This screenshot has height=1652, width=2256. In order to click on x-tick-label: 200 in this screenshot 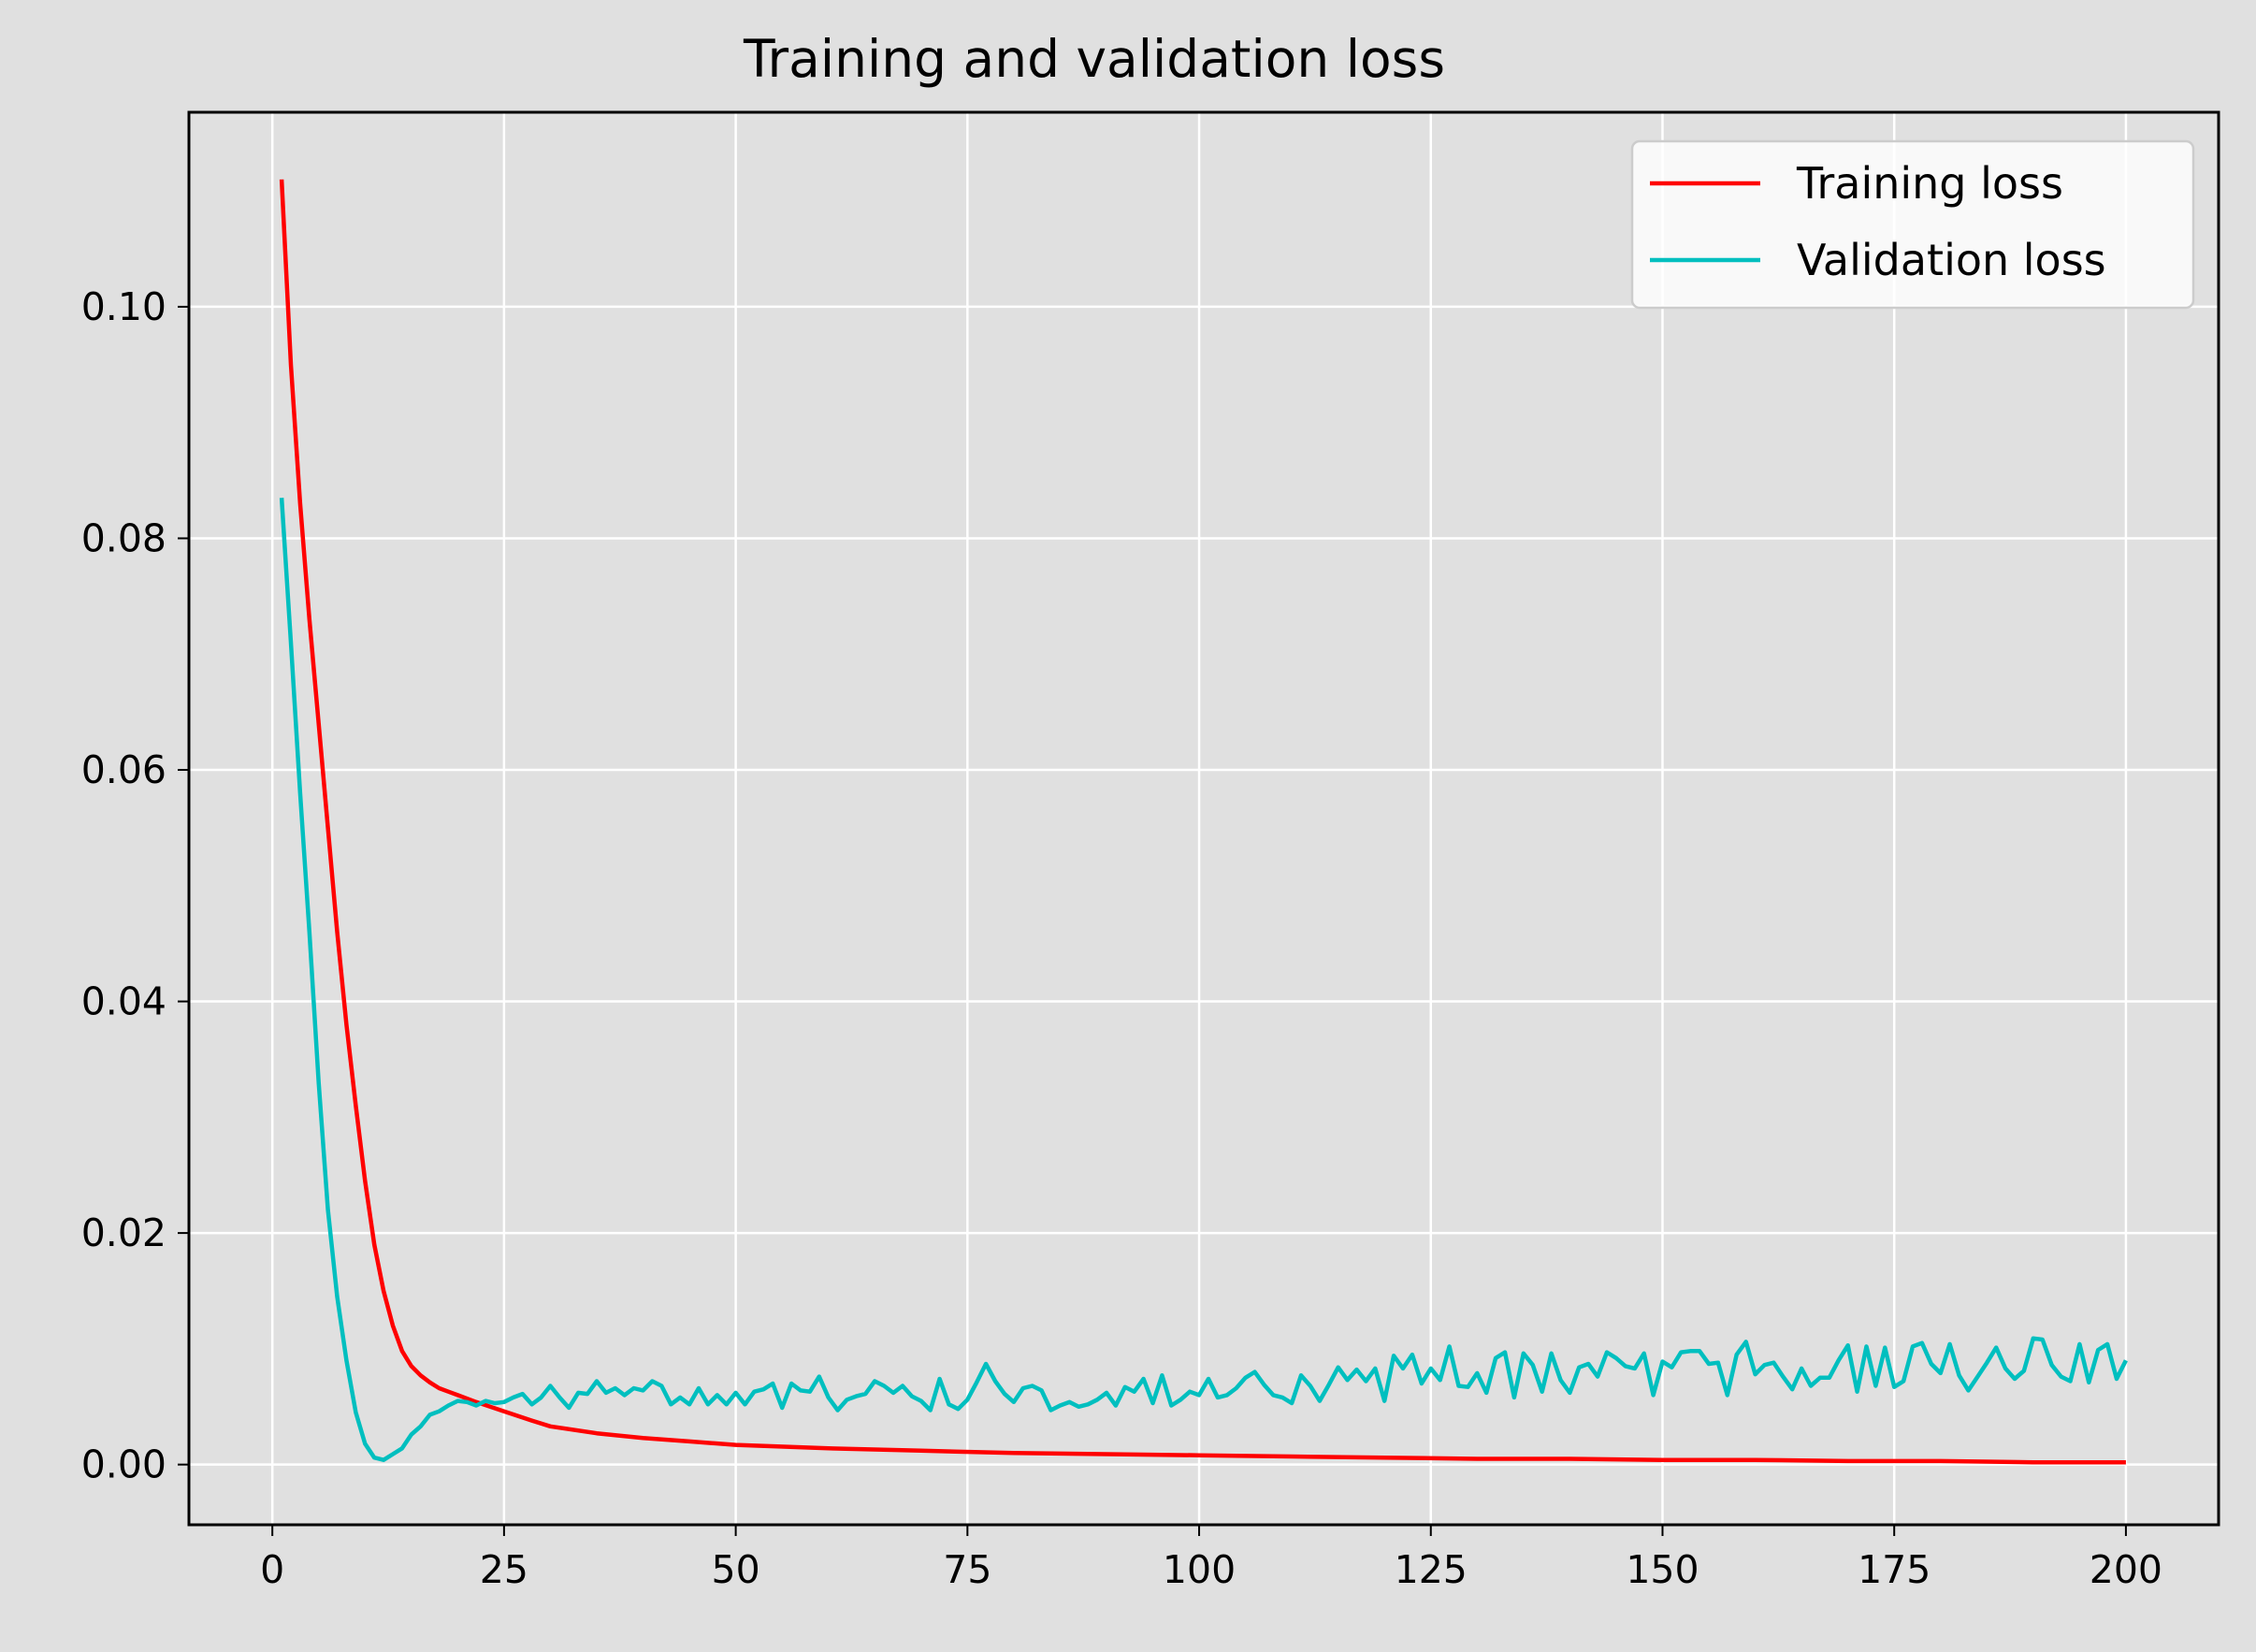, I will do `click(2126, 1569)`.